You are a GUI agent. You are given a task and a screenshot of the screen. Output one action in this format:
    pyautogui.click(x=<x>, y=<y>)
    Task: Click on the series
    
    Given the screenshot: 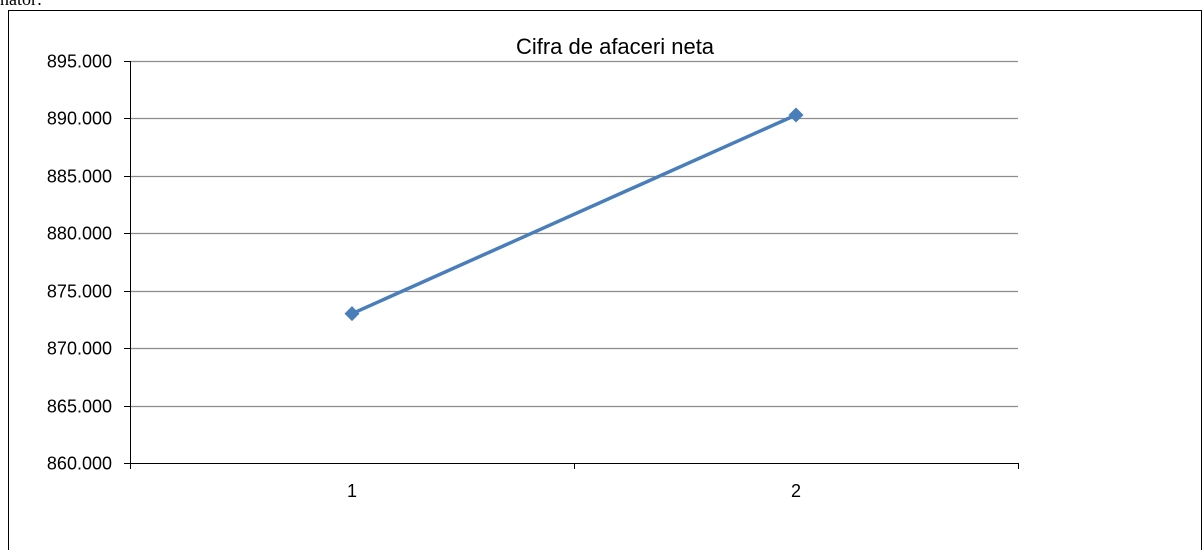 What is the action you would take?
    pyautogui.click(x=574, y=214)
    